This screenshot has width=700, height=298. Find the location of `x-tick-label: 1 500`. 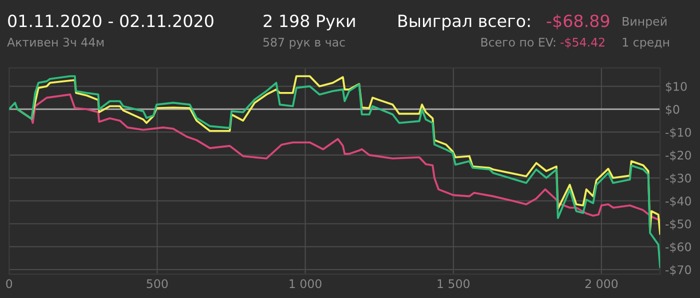

x-tick-label: 1 500 is located at coordinates (454, 283).